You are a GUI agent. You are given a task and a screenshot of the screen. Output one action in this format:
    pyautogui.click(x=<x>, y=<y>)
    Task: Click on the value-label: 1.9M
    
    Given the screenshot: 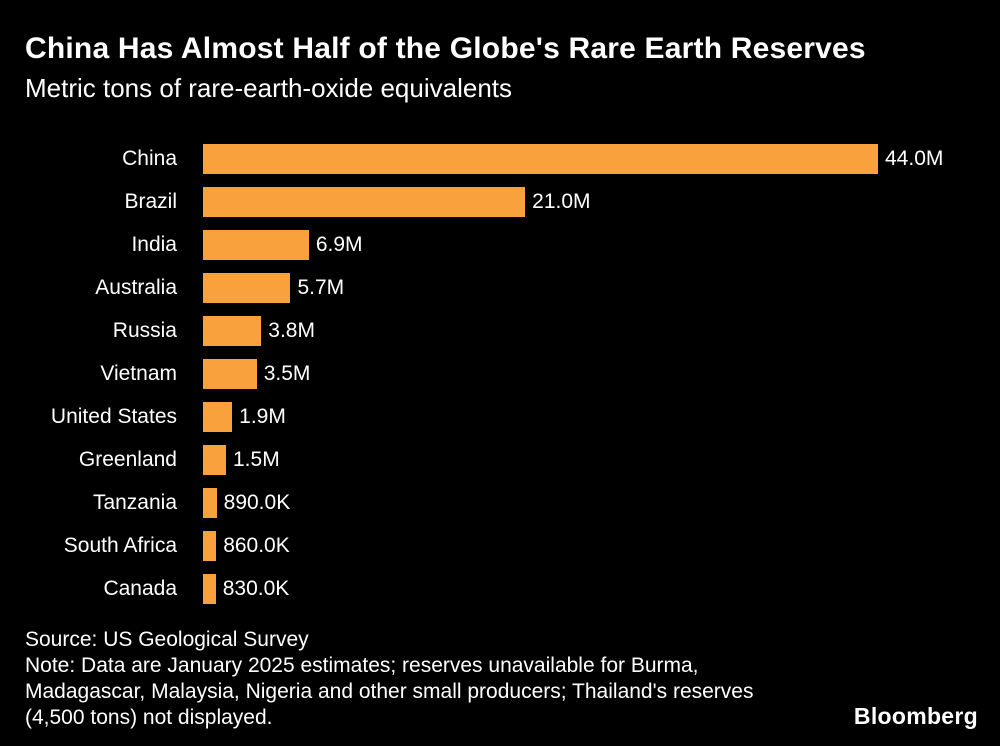 What is the action you would take?
    pyautogui.click(x=262, y=416)
    